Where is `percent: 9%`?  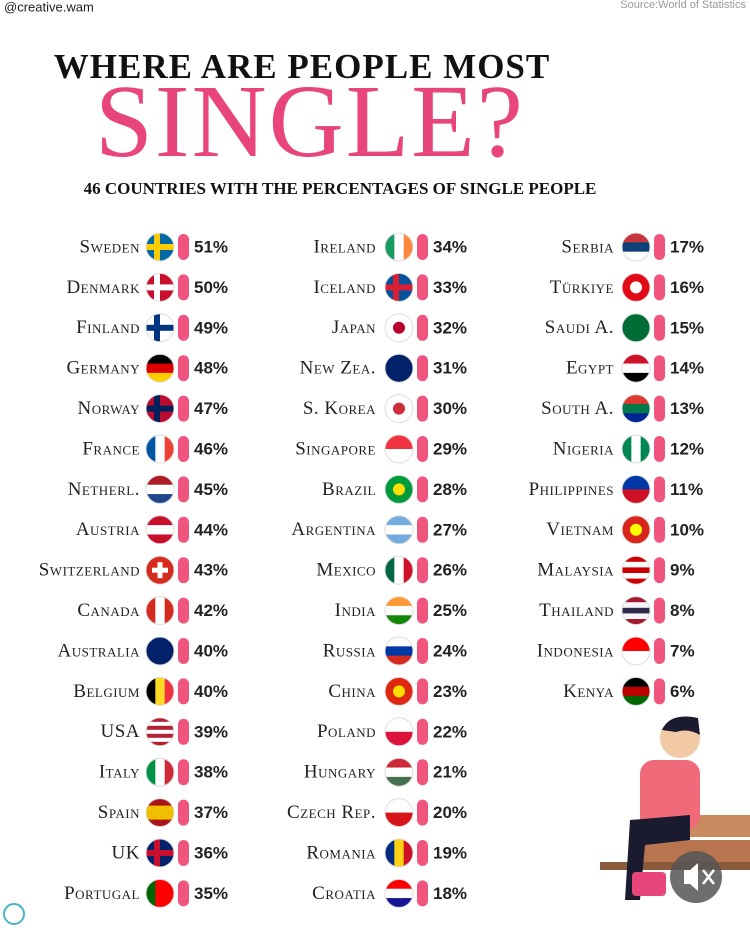
percent: 9% is located at coordinates (682, 570).